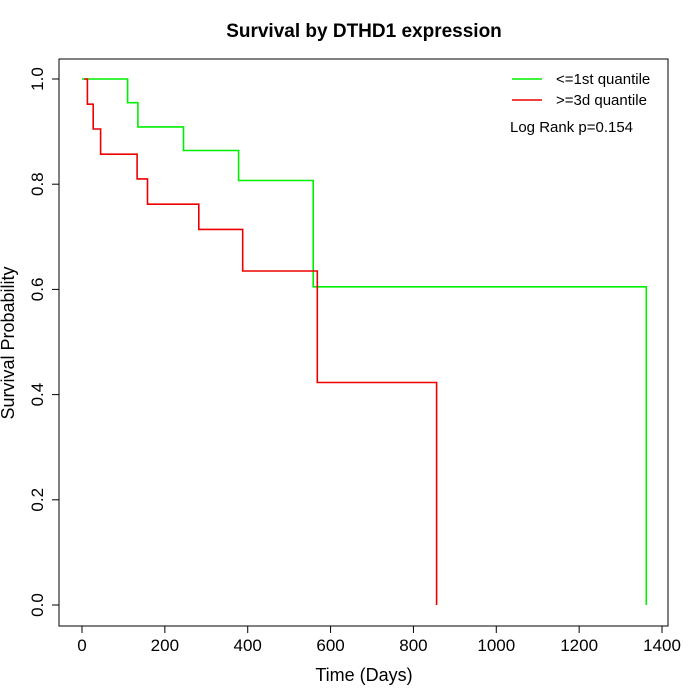 This screenshot has height=700, width=700. Describe the element at coordinates (571, 127) in the screenshot. I see `log-rank-annotation: Log Rank p=0.154` at that location.